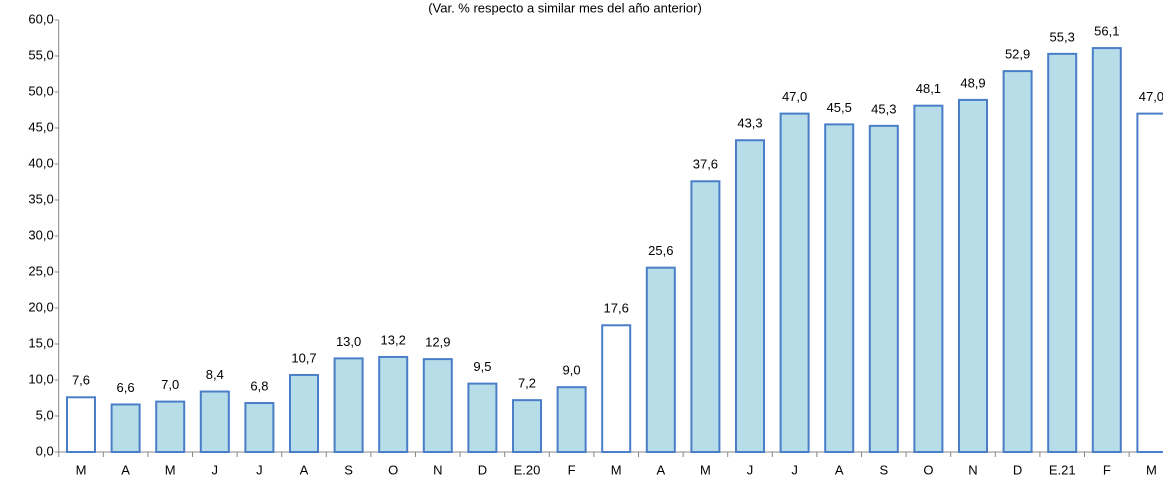  What do you see at coordinates (215, 374) in the screenshot?
I see `value-label: 8,4` at bounding box center [215, 374].